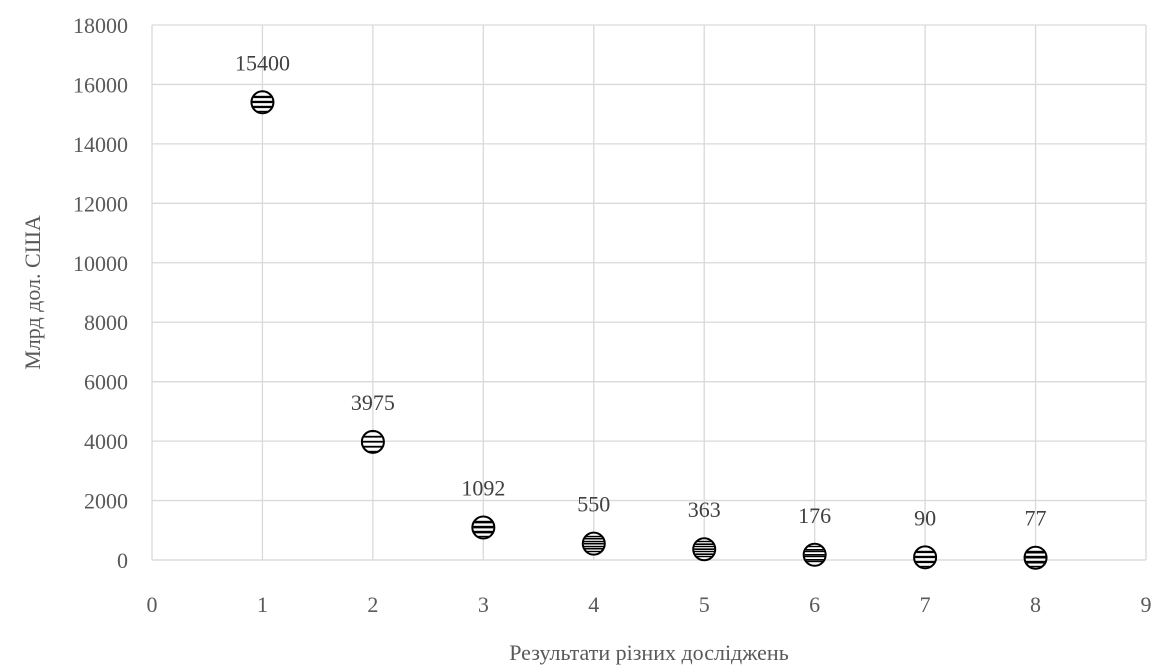 The height and width of the screenshot is (666, 1154). What do you see at coordinates (593, 504) in the screenshot?
I see `data-label: 550` at bounding box center [593, 504].